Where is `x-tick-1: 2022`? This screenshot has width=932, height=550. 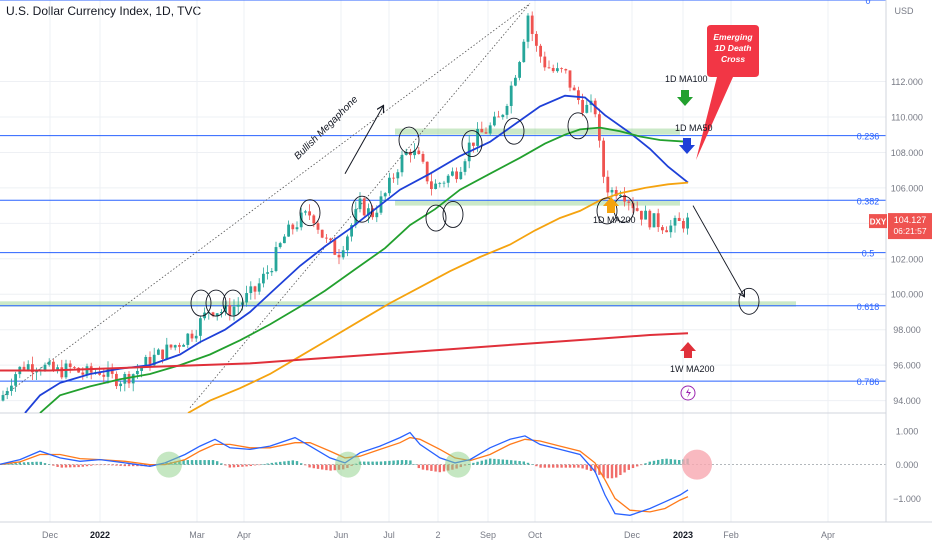
x-tick-1: 2022 is located at coordinates (100, 535).